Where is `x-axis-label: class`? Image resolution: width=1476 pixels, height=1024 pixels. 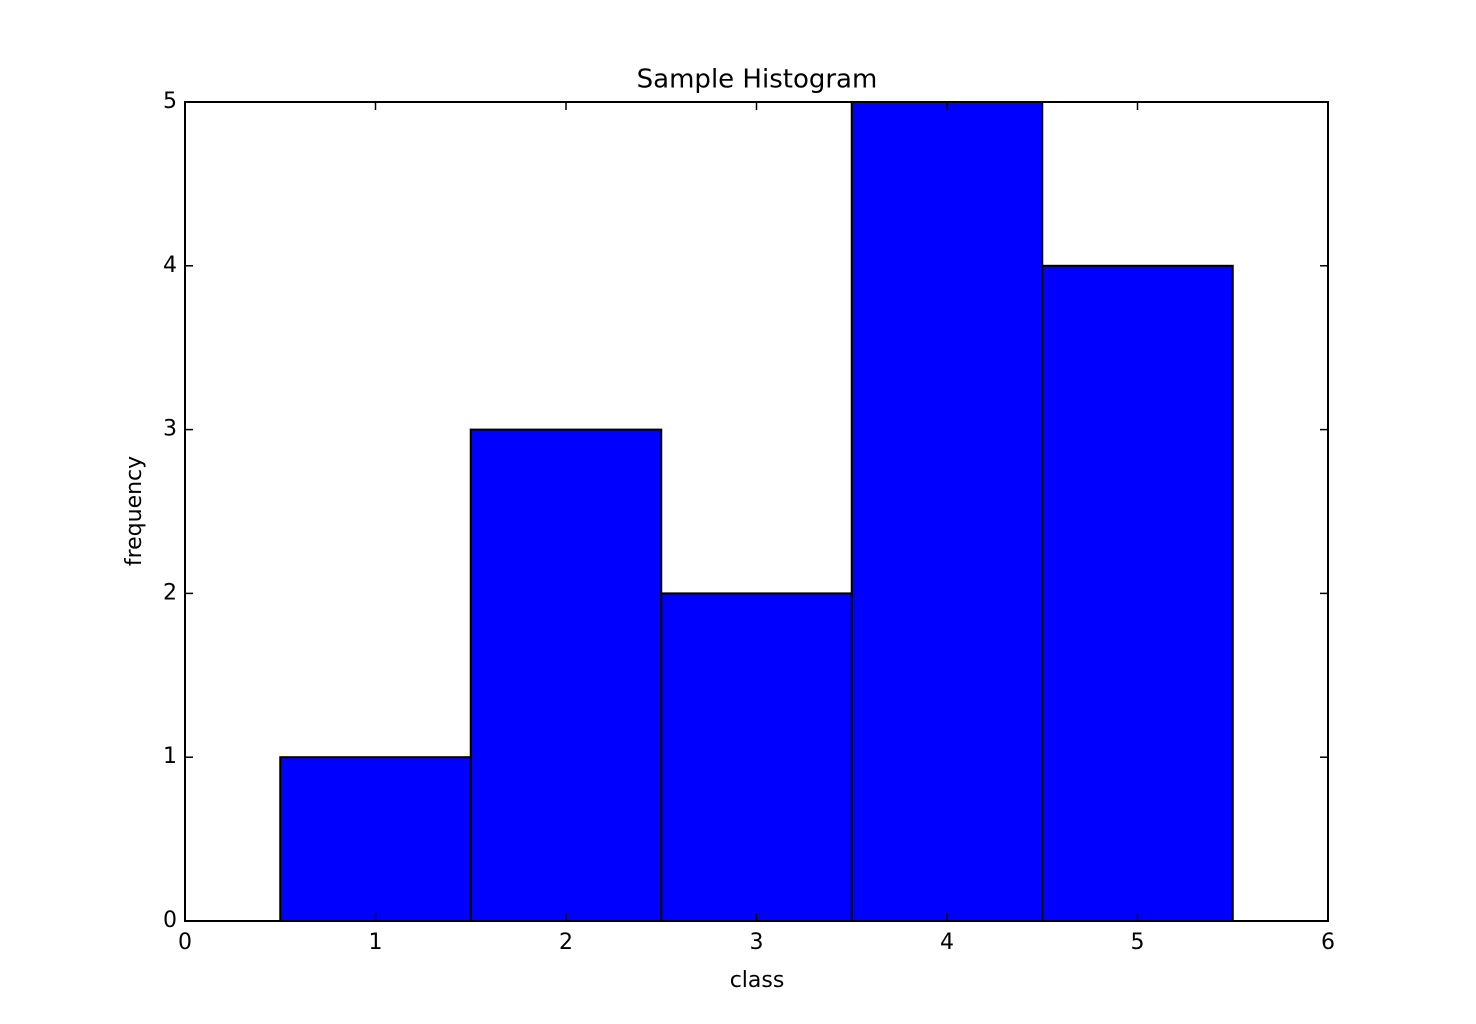 x-axis-label: class is located at coordinates (757, 980).